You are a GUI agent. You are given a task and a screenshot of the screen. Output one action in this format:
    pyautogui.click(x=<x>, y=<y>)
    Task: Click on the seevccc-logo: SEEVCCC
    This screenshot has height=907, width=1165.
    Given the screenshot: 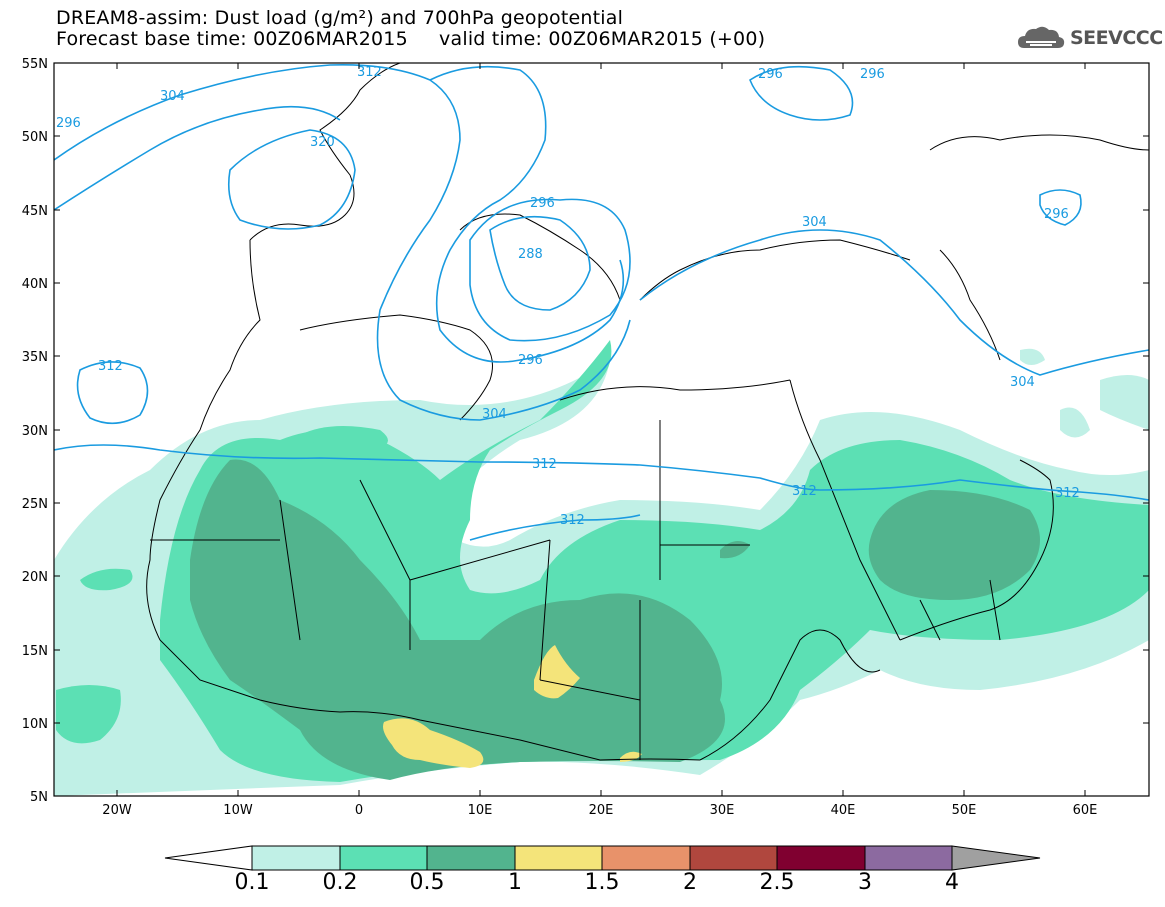 What is the action you would take?
    pyautogui.click(x=1089, y=38)
    